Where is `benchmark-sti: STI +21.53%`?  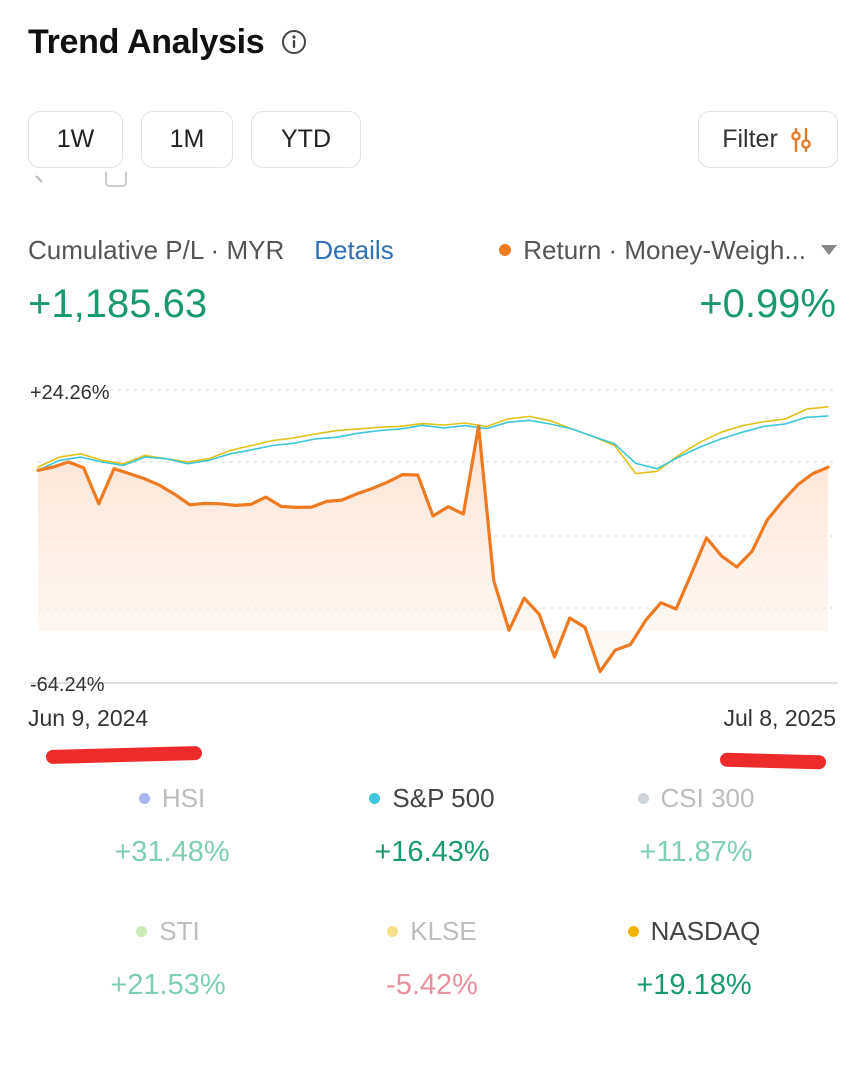
benchmark-sti: STI +21.53% is located at coordinates (168, 957).